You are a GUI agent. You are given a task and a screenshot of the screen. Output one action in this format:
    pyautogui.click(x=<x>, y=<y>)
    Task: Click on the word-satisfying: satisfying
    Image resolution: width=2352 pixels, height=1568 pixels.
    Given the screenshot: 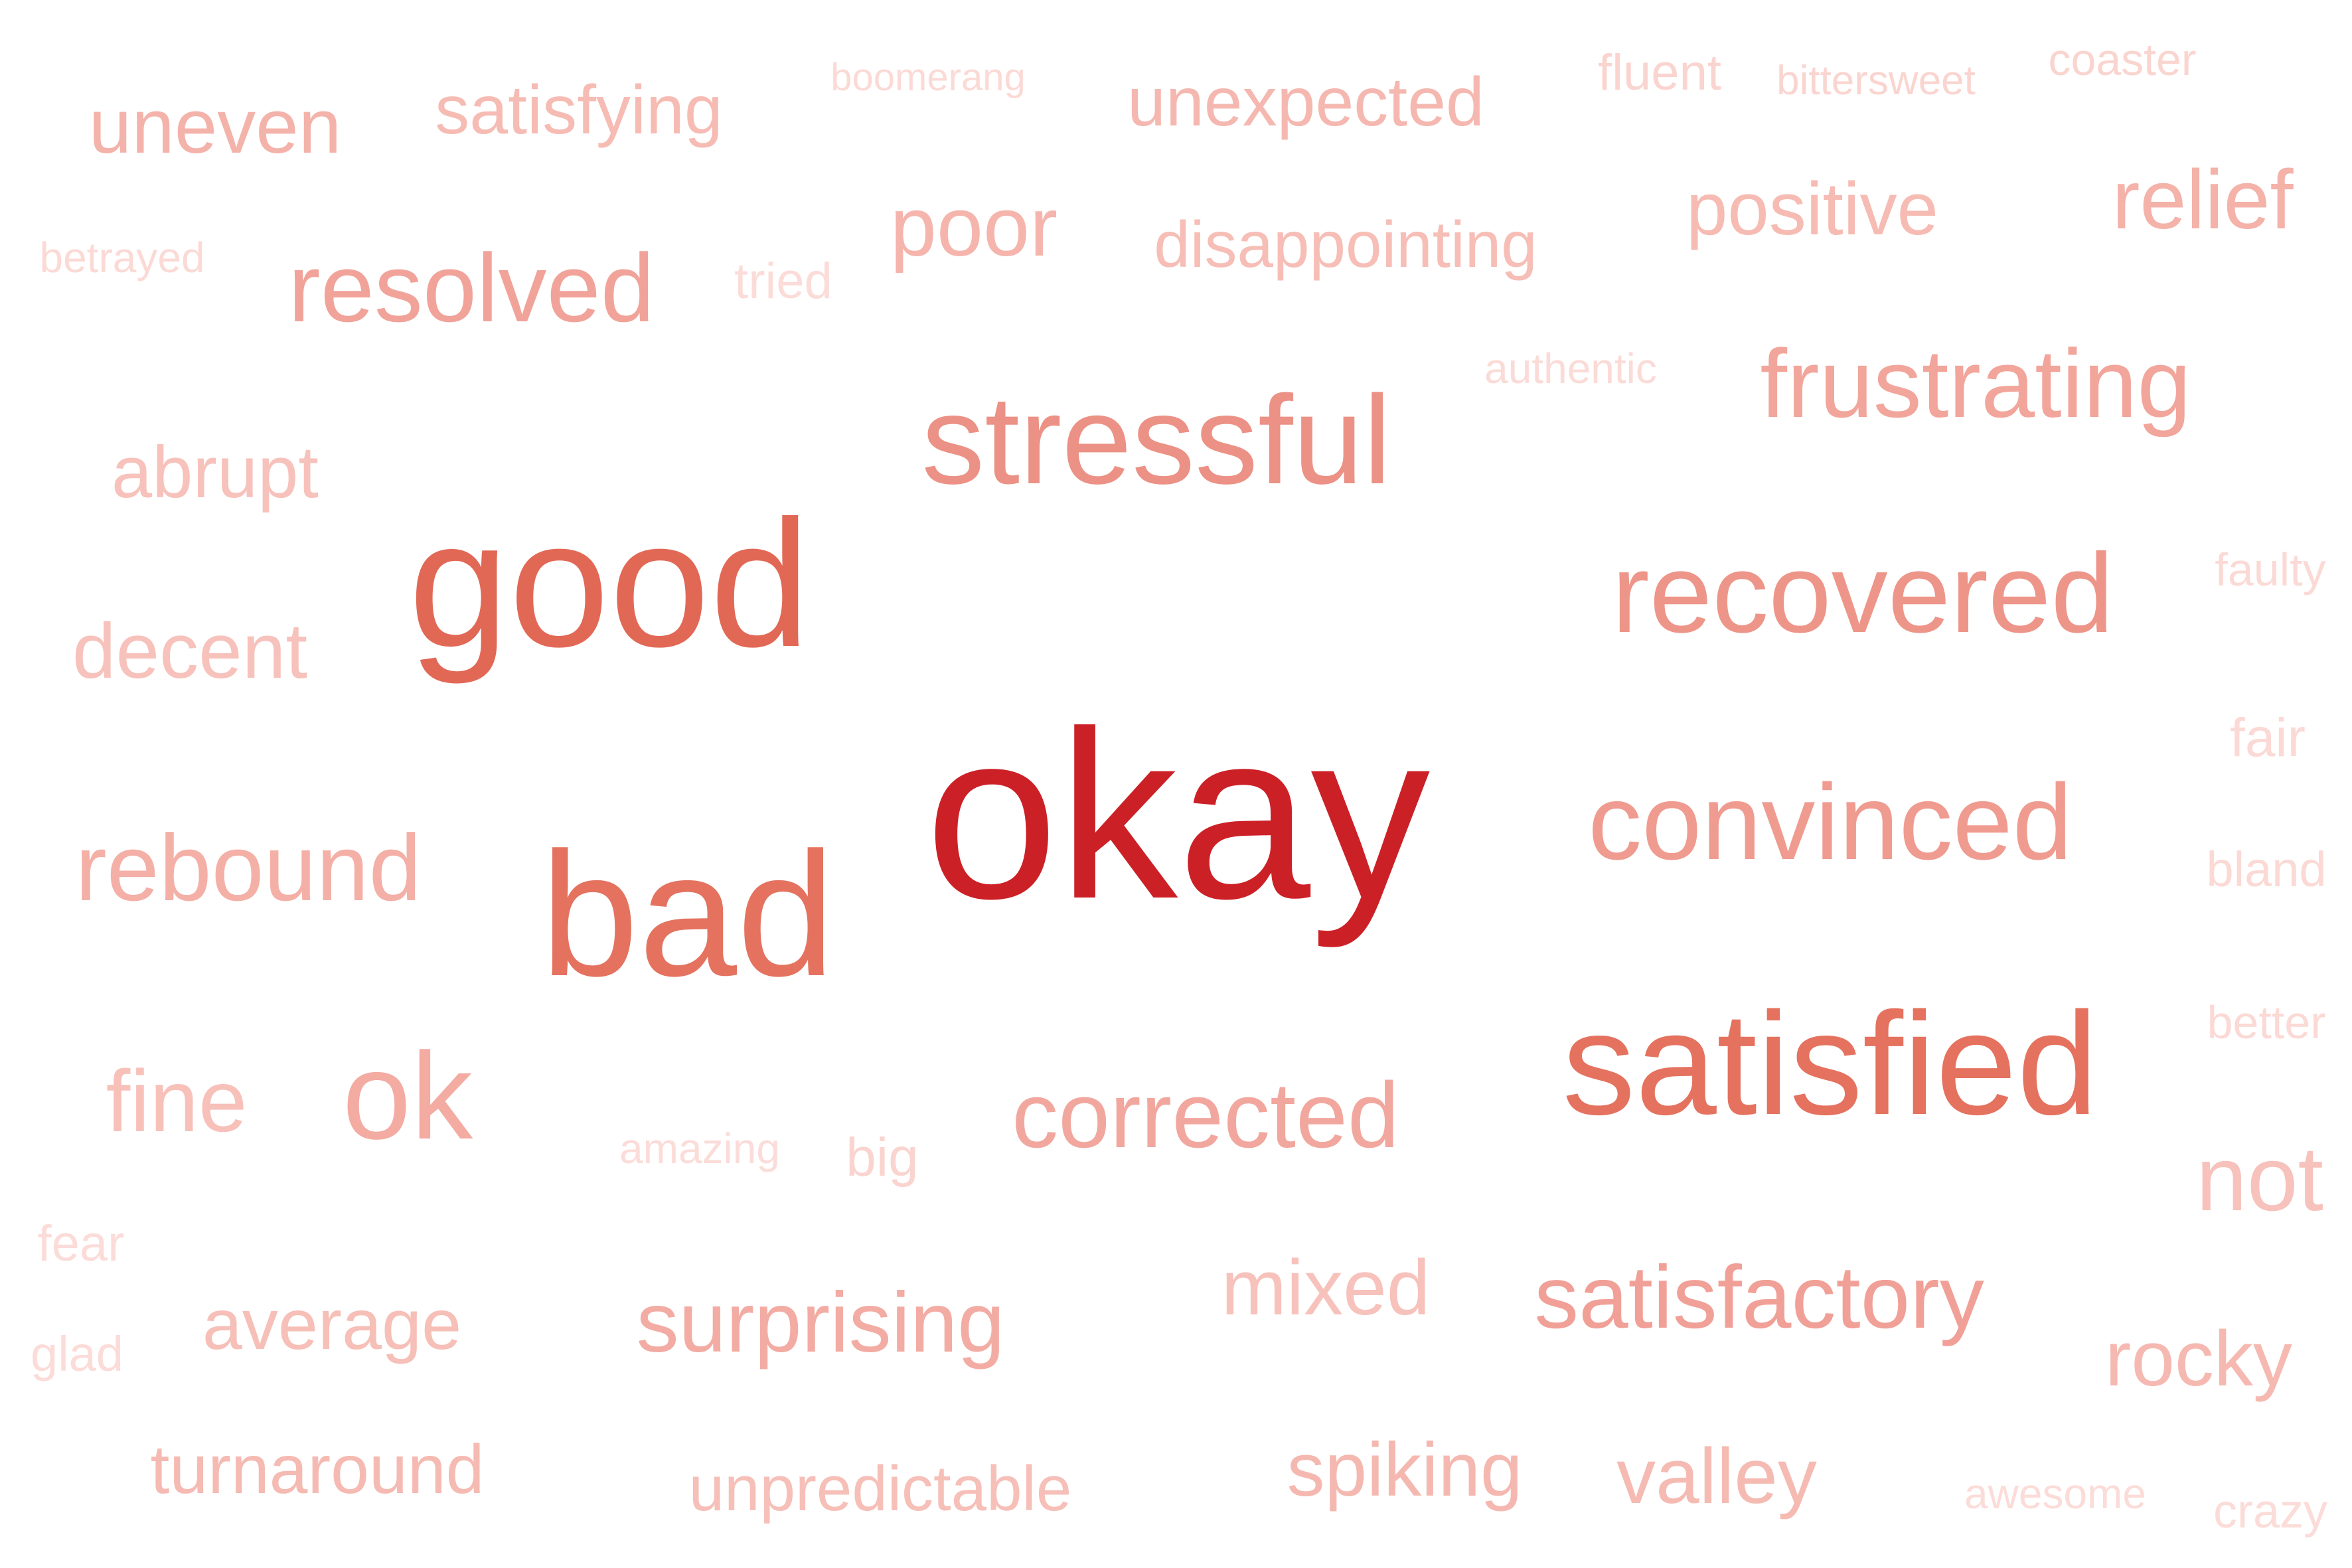 What is the action you would take?
    pyautogui.click(x=579, y=111)
    